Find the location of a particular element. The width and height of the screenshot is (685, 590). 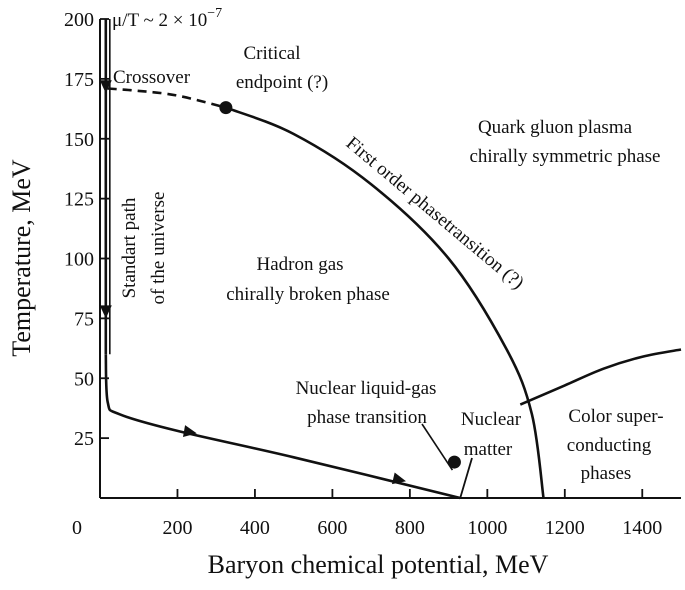

critical-label-line2: endpoint (?) is located at coordinates (282, 82).